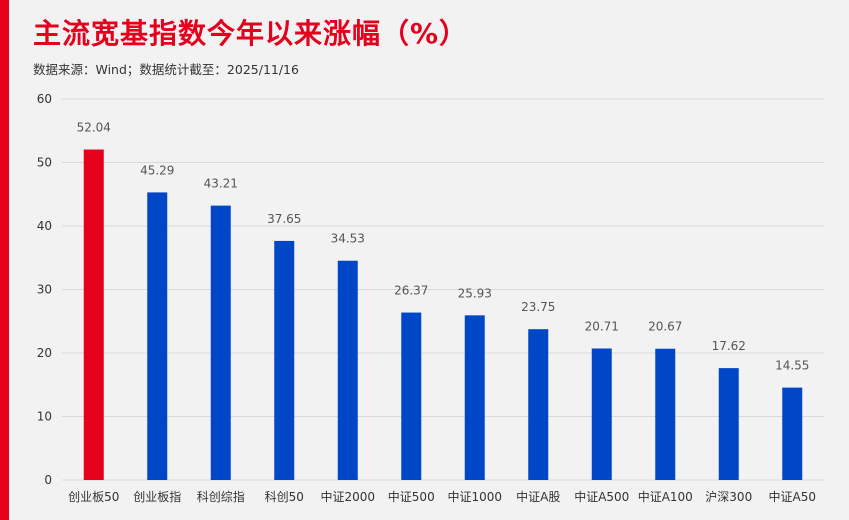 The width and height of the screenshot is (849, 520). What do you see at coordinates (602, 326) in the screenshot?
I see `data-label: 20.71` at bounding box center [602, 326].